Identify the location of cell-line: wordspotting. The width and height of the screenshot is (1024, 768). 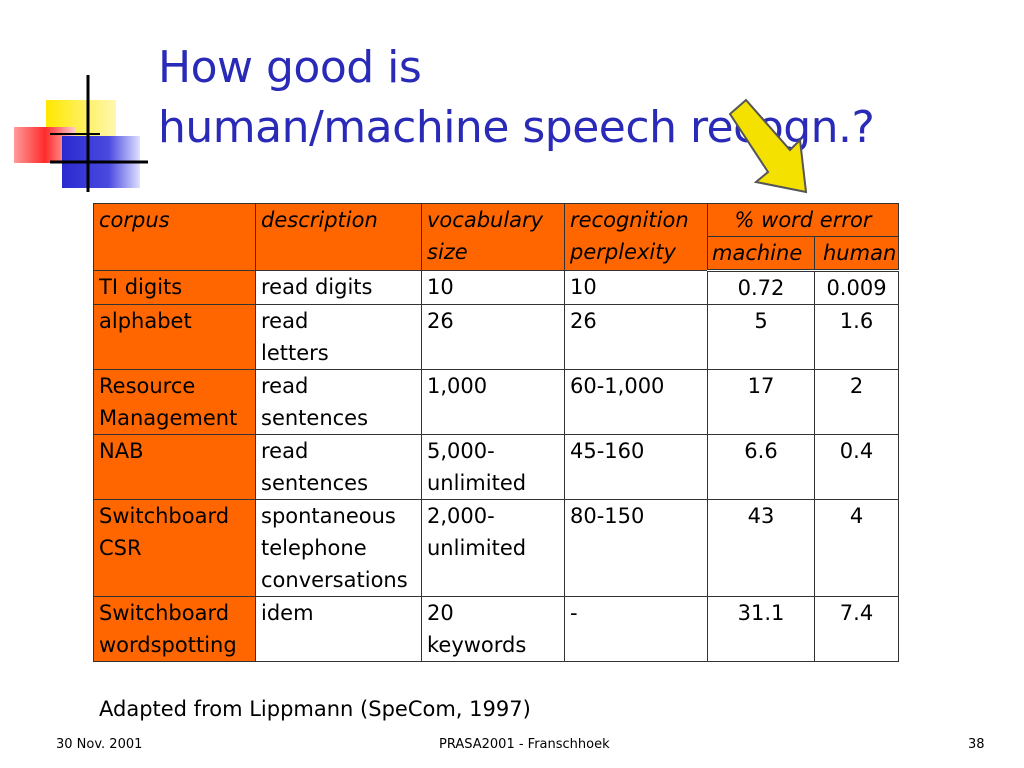
(168, 645).